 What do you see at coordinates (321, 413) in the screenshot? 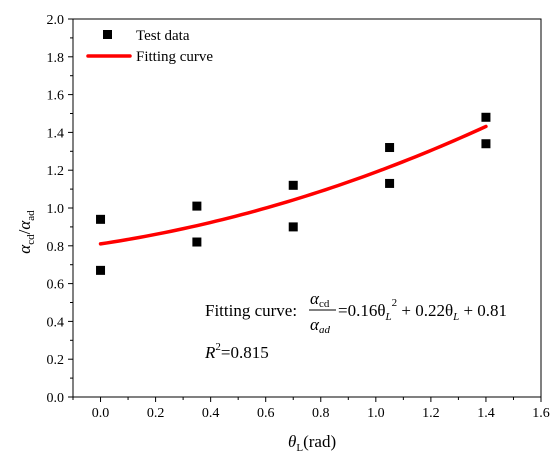
I see `x-tick-label: 0.8` at bounding box center [321, 413].